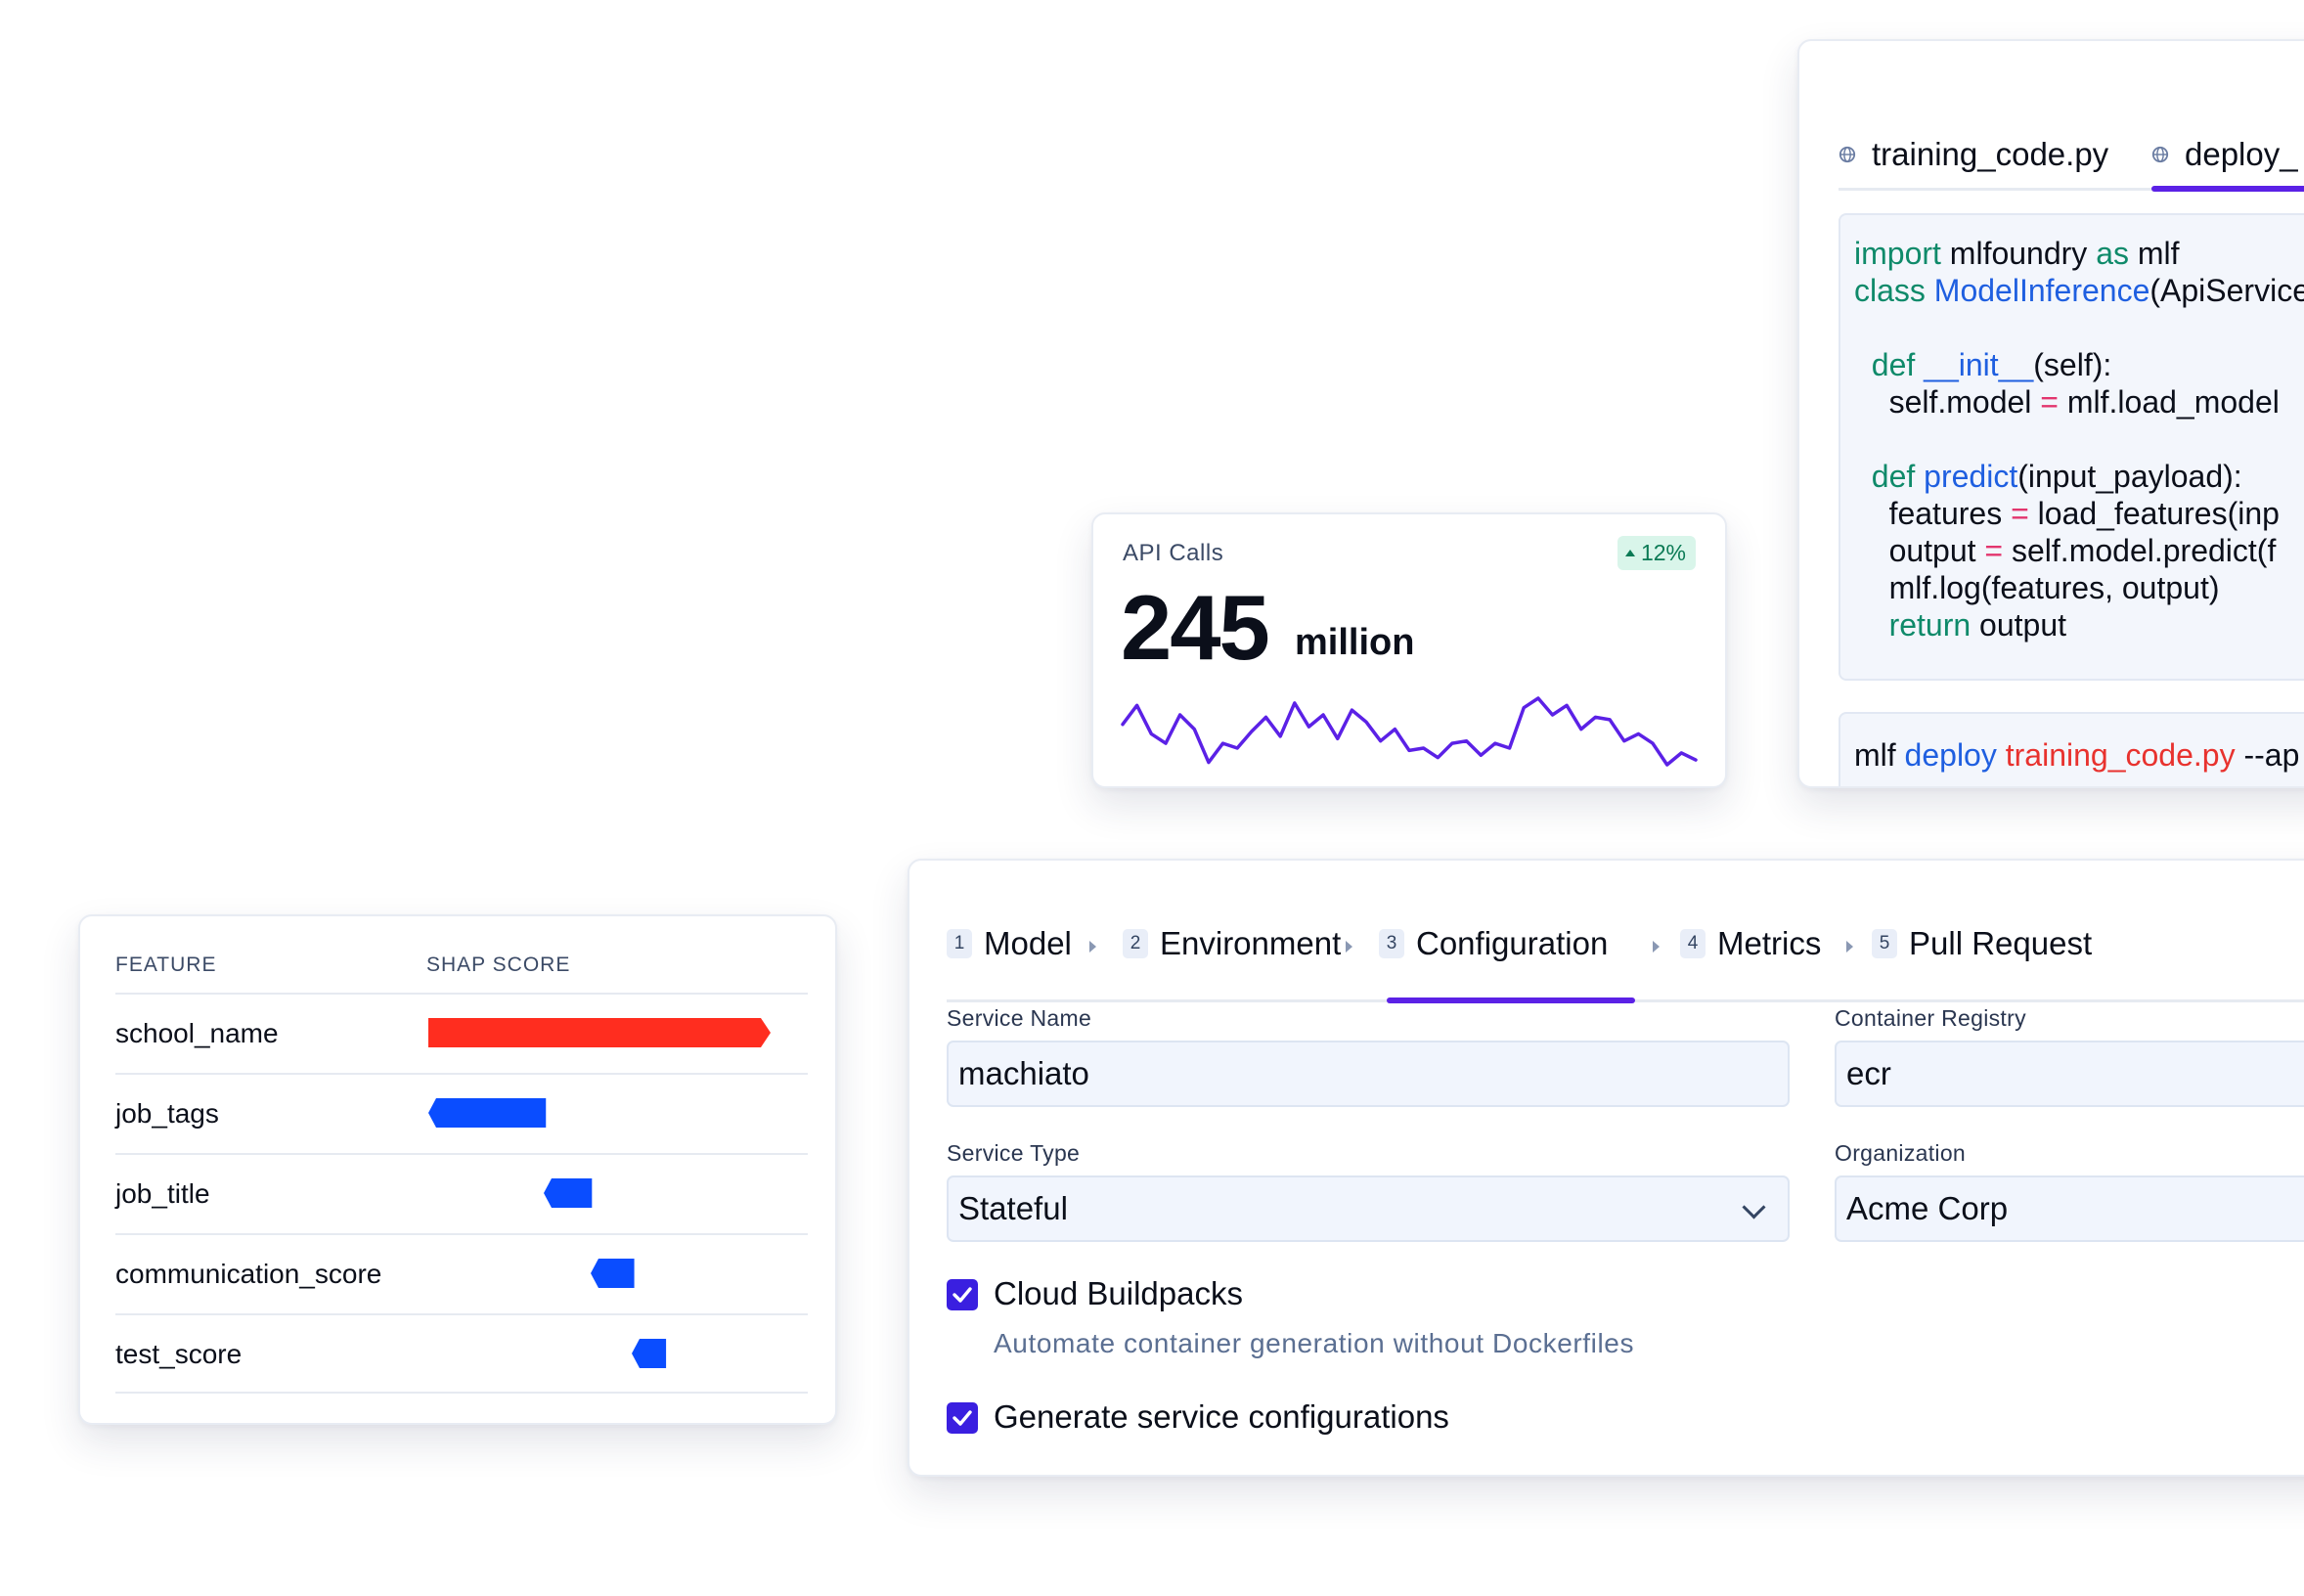 Image resolution: width=2304 pixels, height=1596 pixels. I want to click on step-environment: 2 Environment, so click(1232, 943).